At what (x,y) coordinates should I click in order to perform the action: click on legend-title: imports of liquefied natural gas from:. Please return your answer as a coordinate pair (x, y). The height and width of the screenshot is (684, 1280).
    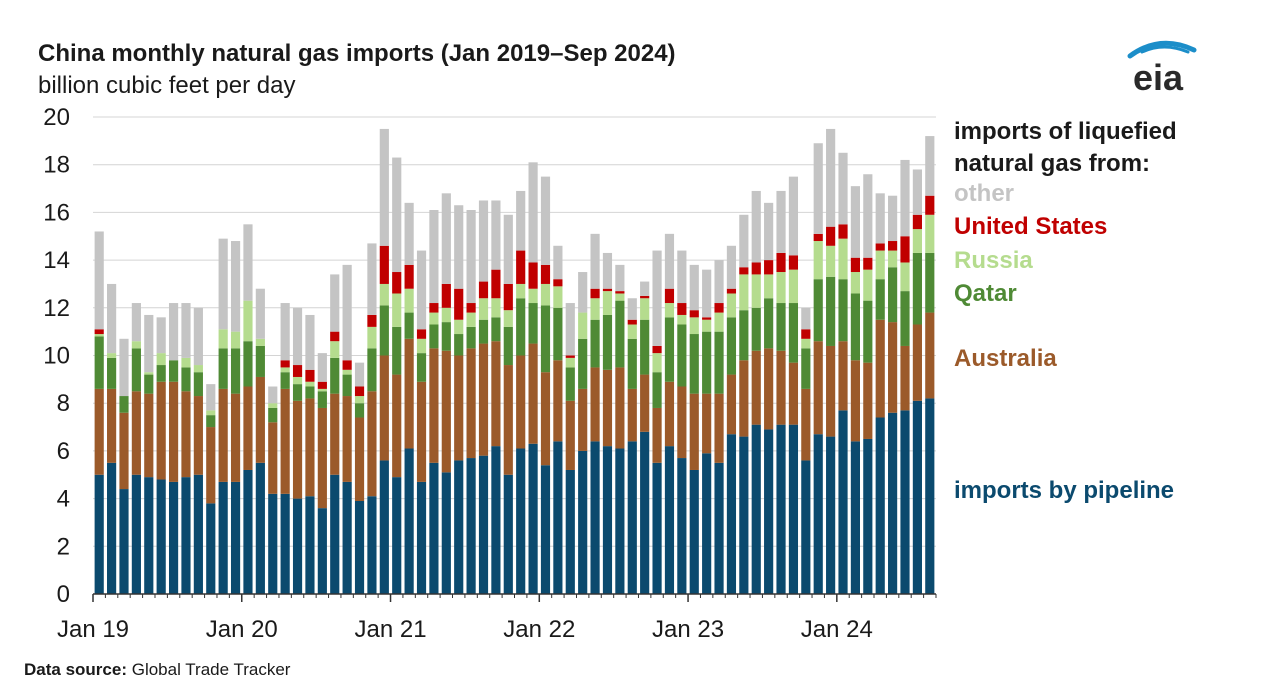
    Looking at the image, I should click on (1065, 147).